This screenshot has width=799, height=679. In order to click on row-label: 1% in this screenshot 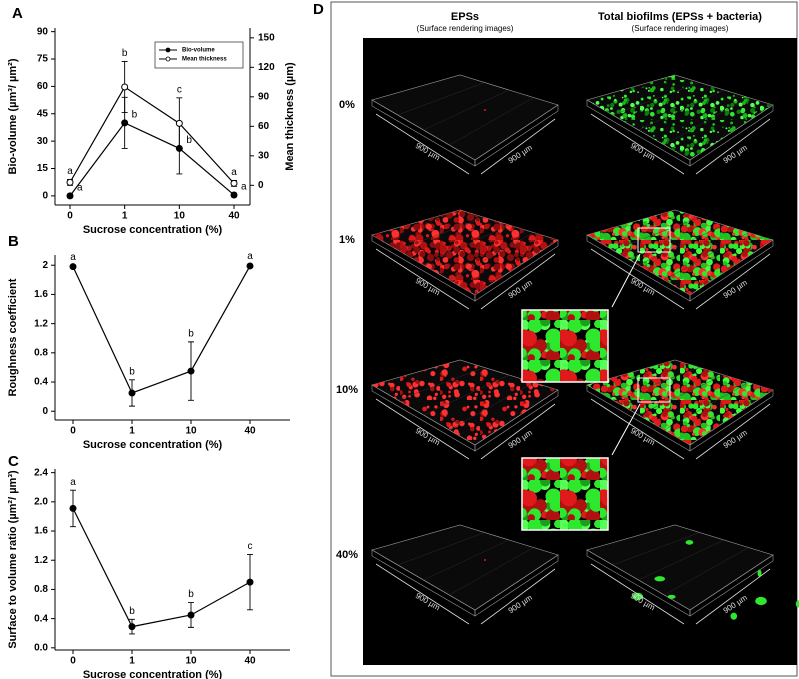, I will do `click(347, 240)`.